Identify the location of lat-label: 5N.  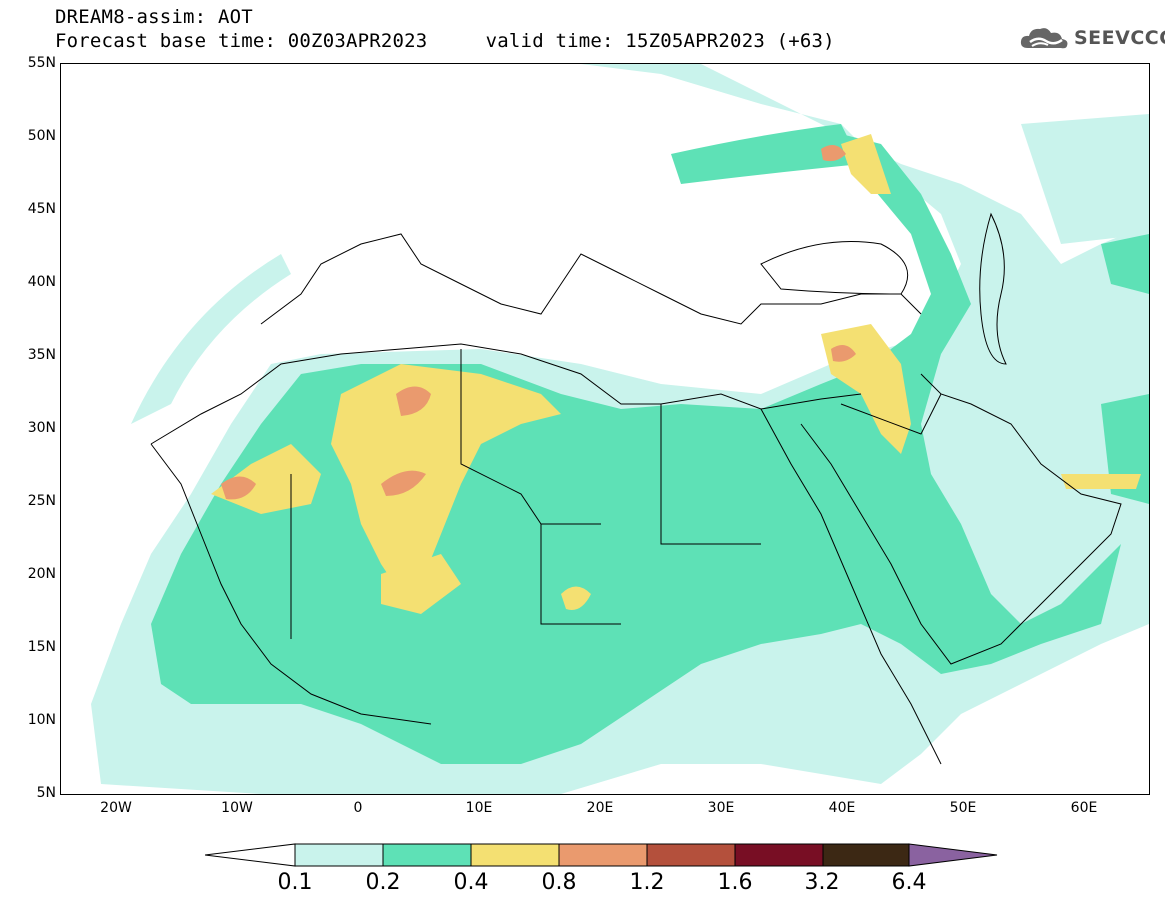
(46, 793).